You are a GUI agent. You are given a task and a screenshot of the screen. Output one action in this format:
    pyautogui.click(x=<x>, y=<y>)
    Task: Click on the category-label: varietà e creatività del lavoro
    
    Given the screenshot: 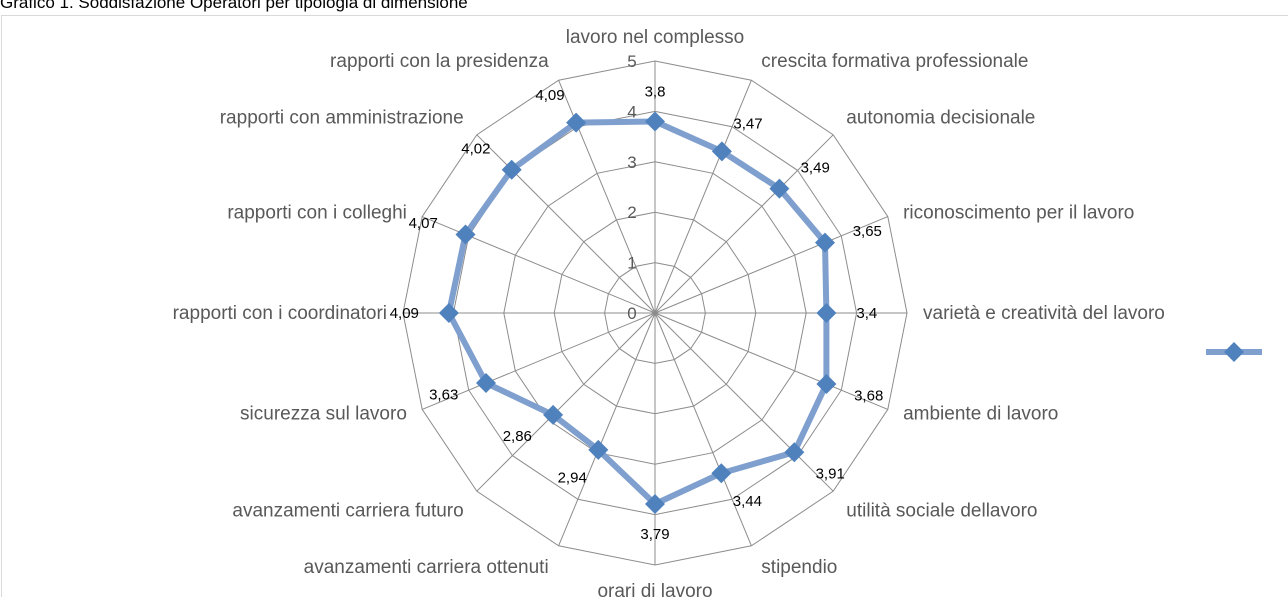 What is the action you would take?
    pyautogui.click(x=1044, y=313)
    